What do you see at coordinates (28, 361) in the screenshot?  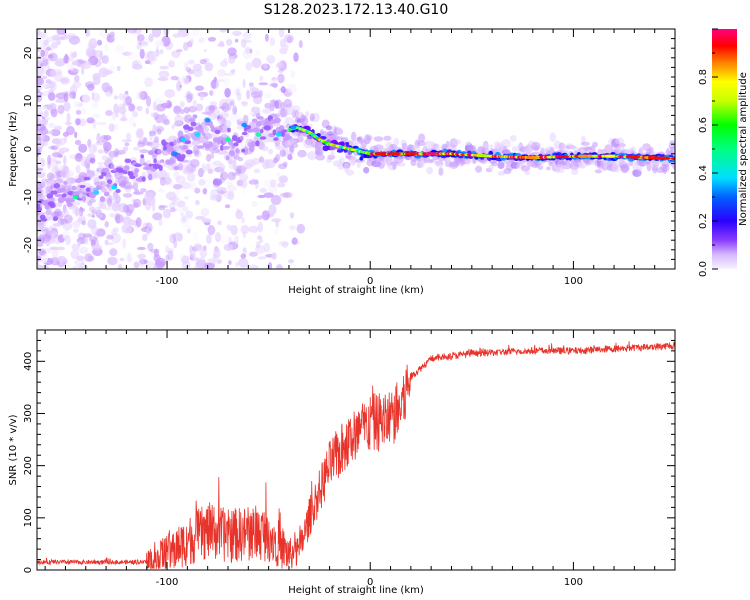 I see `y-tick-label: 400` at bounding box center [28, 361].